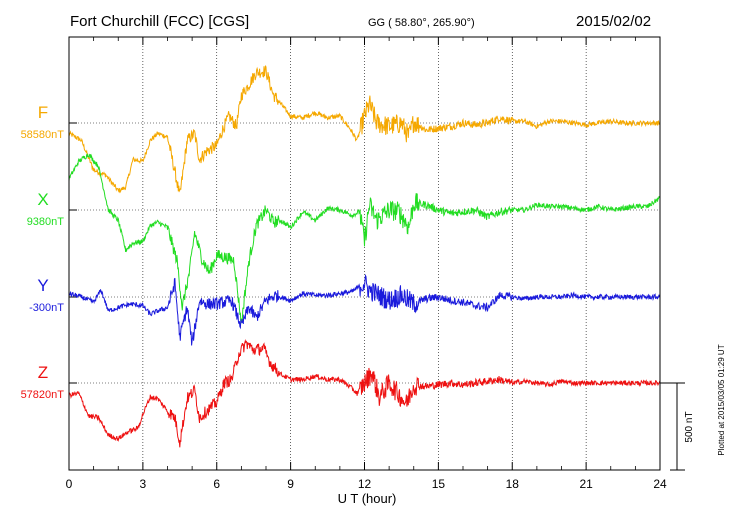 Image resolution: width=730 pixels, height=520 pixels. Describe the element at coordinates (290, 484) in the screenshot. I see `x-tick-label: 9` at that location.